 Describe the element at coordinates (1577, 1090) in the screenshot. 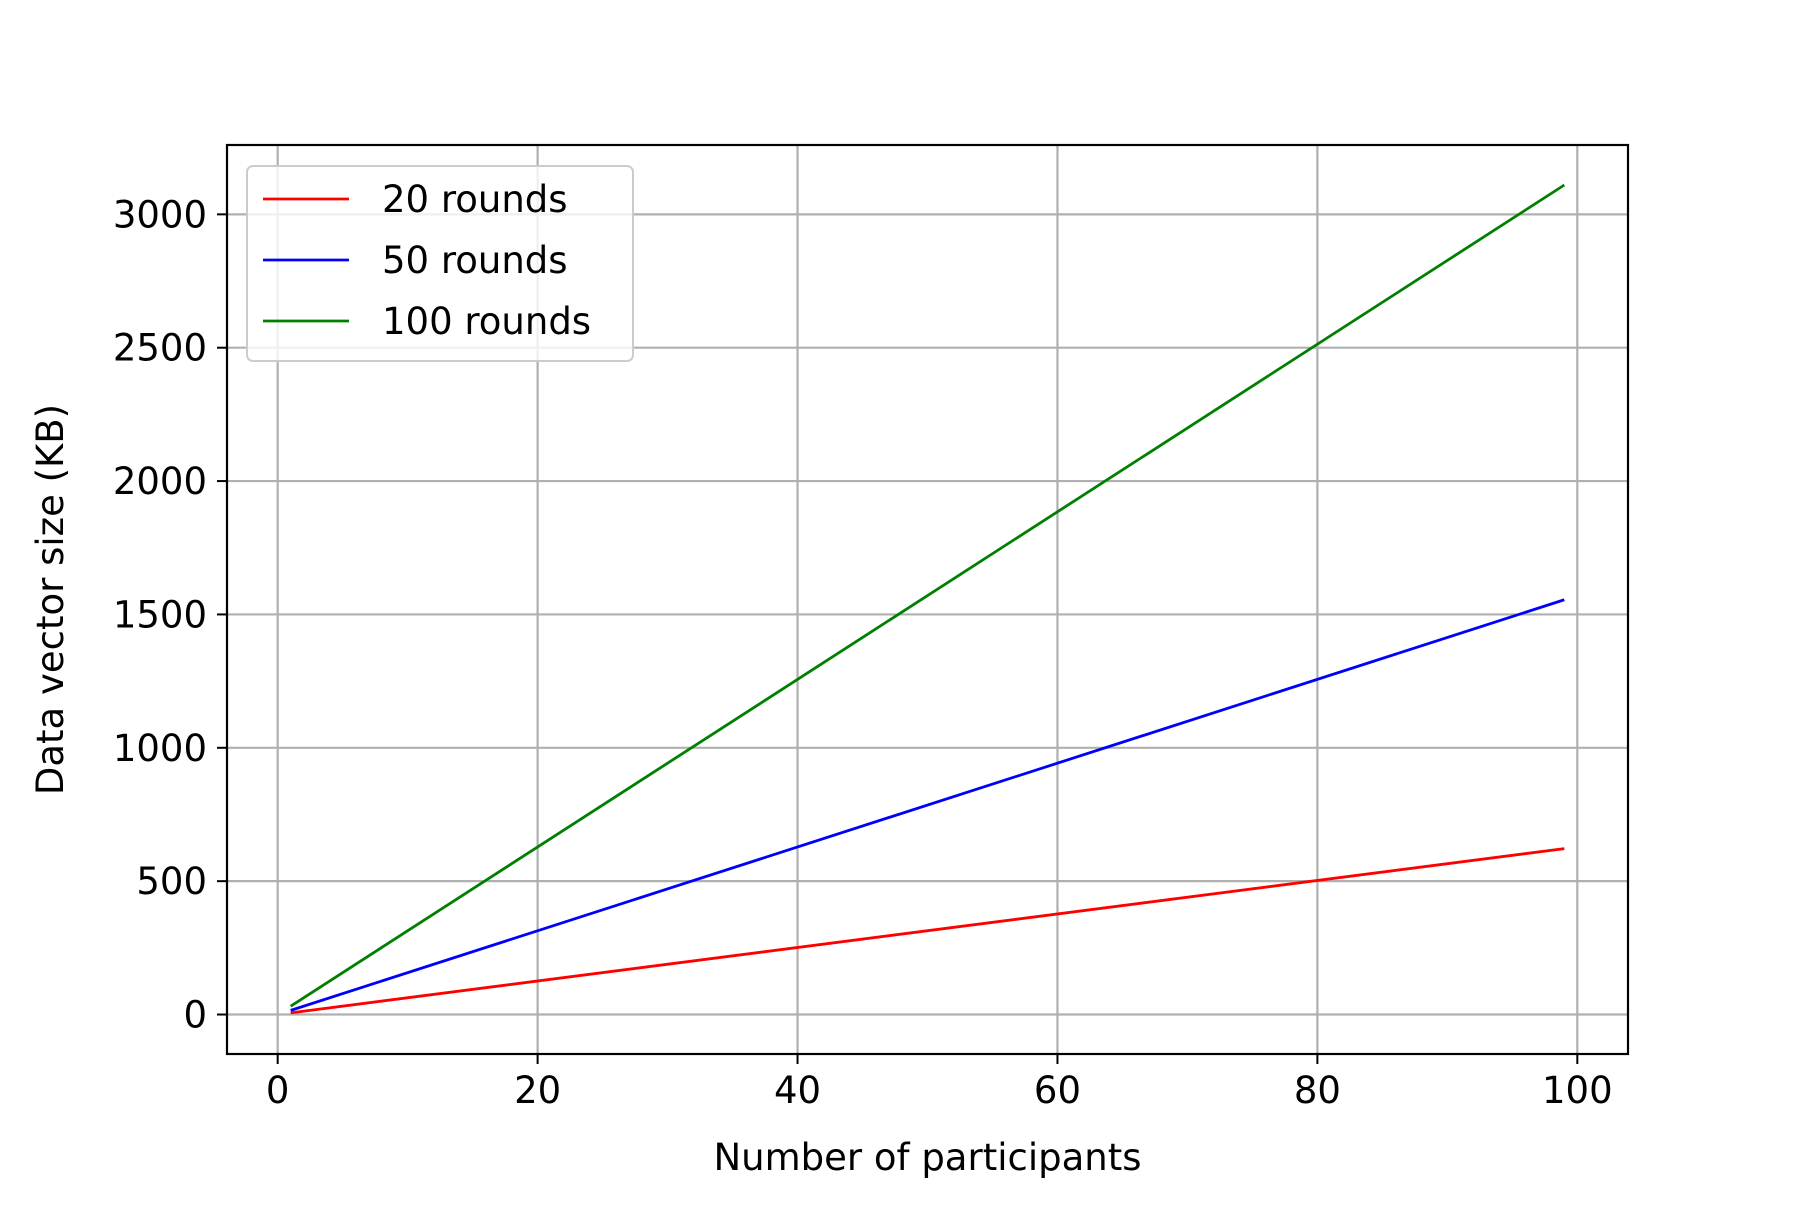

I see `x-tick-label: 100` at that location.